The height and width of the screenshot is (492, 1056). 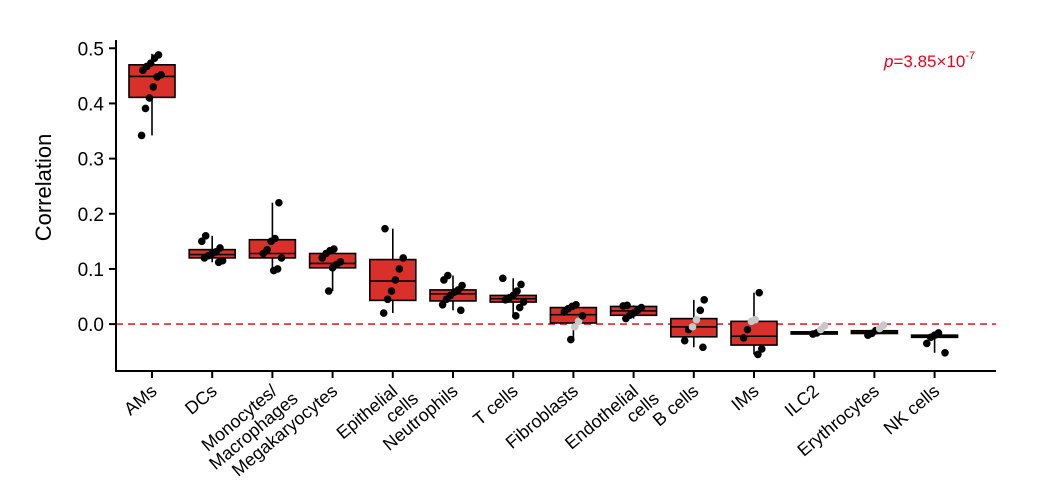 What do you see at coordinates (612, 421) in the screenshot?
I see `x-label-endothelial-cells: Endothelialcells` at bounding box center [612, 421].